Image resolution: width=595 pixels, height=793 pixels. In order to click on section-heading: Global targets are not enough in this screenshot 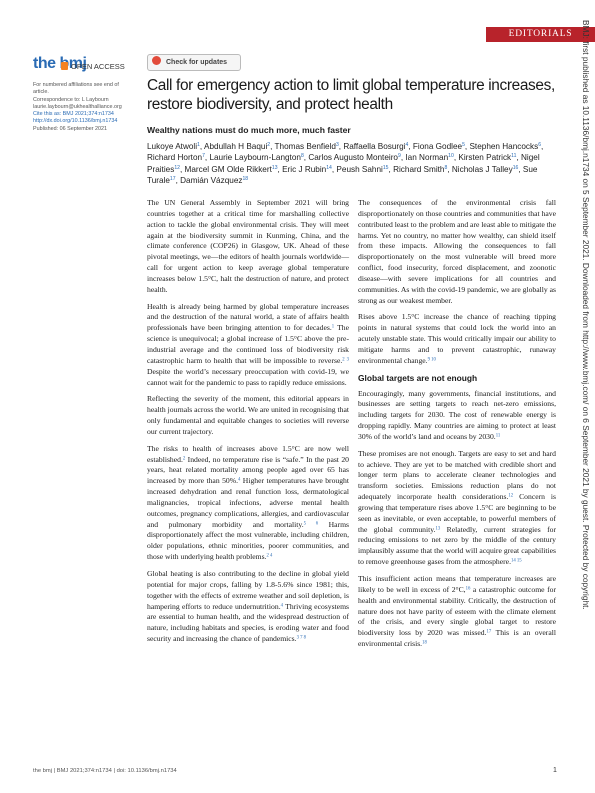, I will do `click(418, 377)`.